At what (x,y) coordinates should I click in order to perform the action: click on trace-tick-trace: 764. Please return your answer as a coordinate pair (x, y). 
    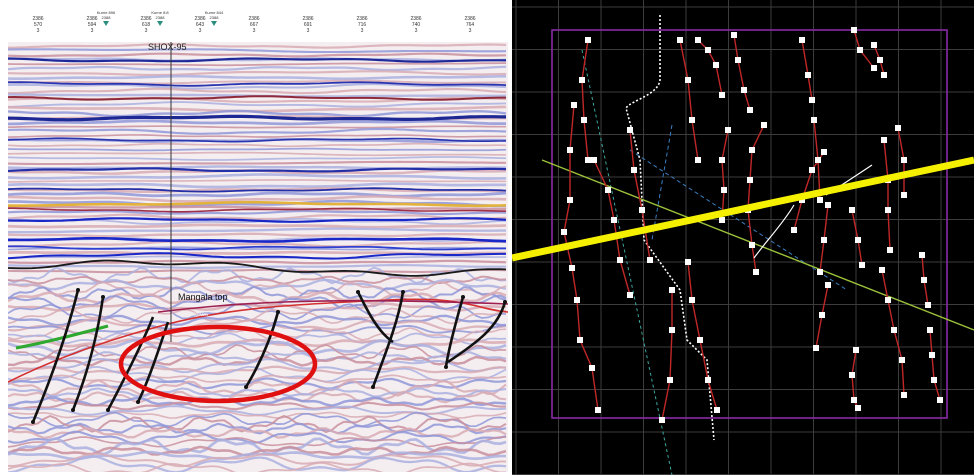
    Looking at the image, I should click on (470, 25).